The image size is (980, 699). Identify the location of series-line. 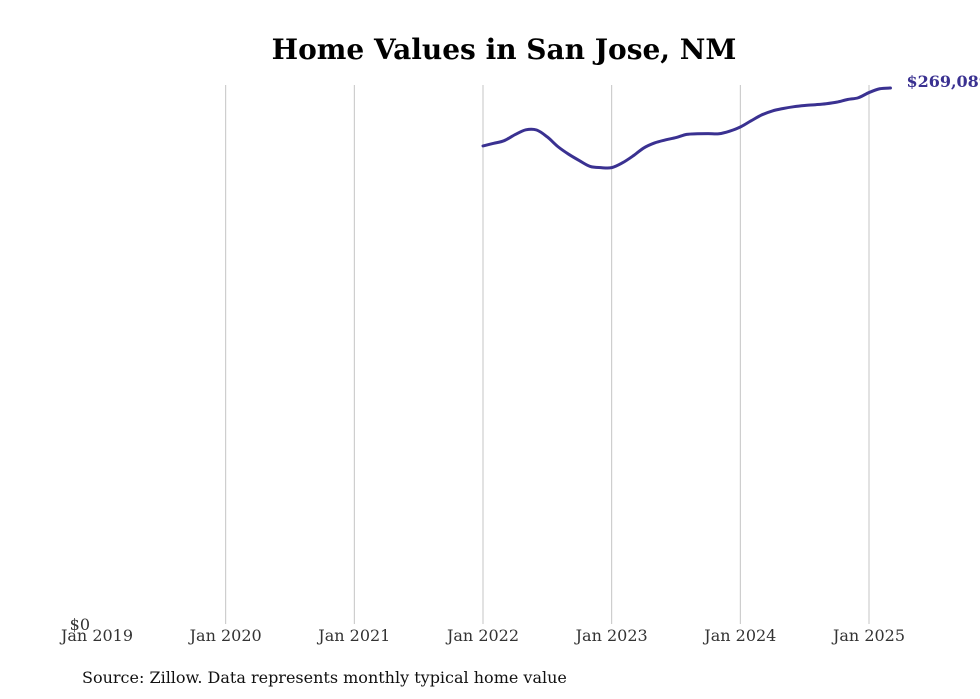
(686, 128).